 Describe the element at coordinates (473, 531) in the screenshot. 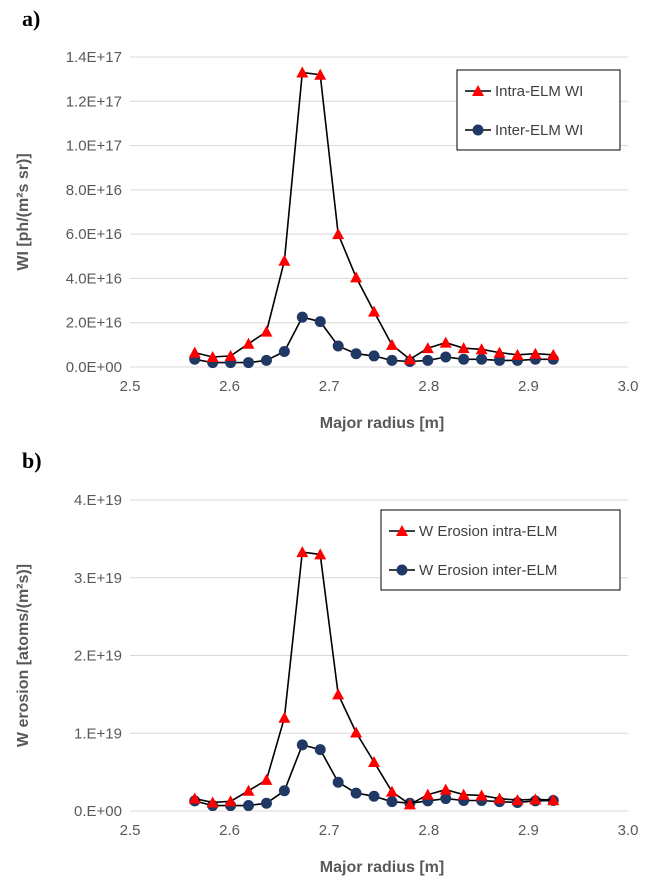

I see `legend-item: W Erosion intra-ELM` at that location.